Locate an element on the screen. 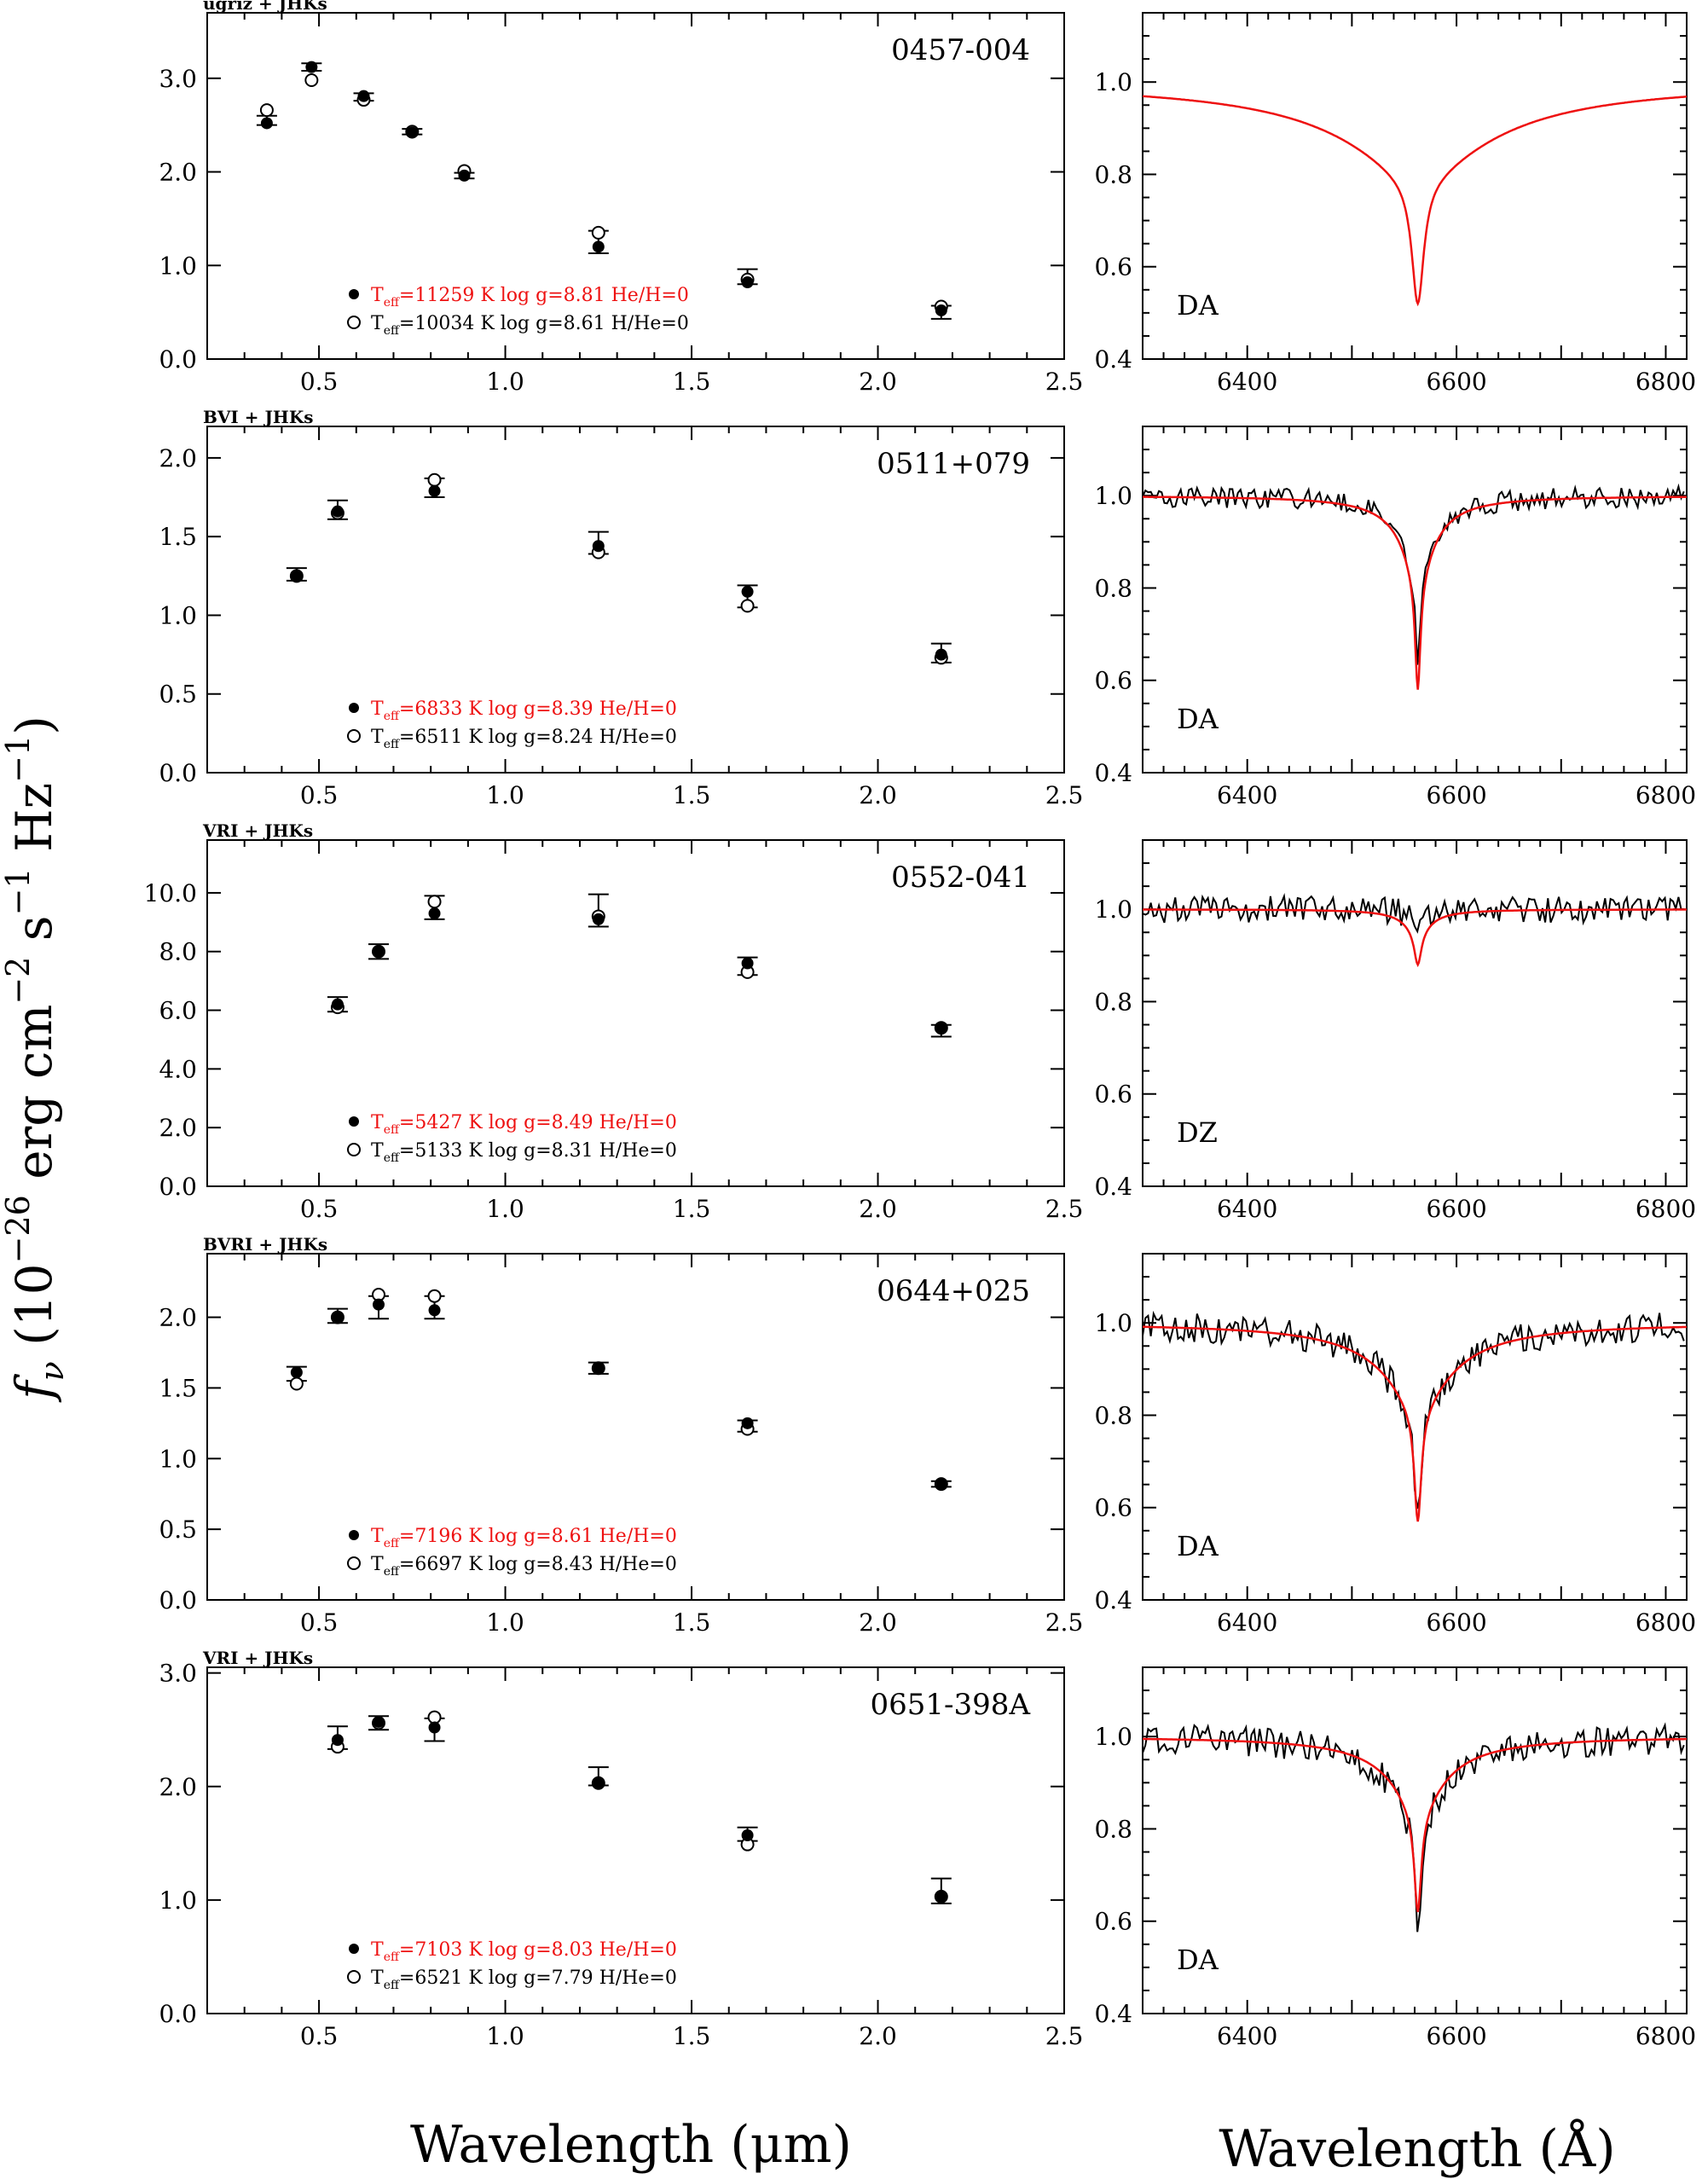 The width and height of the screenshot is (1708, 2179). photometry-label: BVRI + JHKs is located at coordinates (265, 1245).